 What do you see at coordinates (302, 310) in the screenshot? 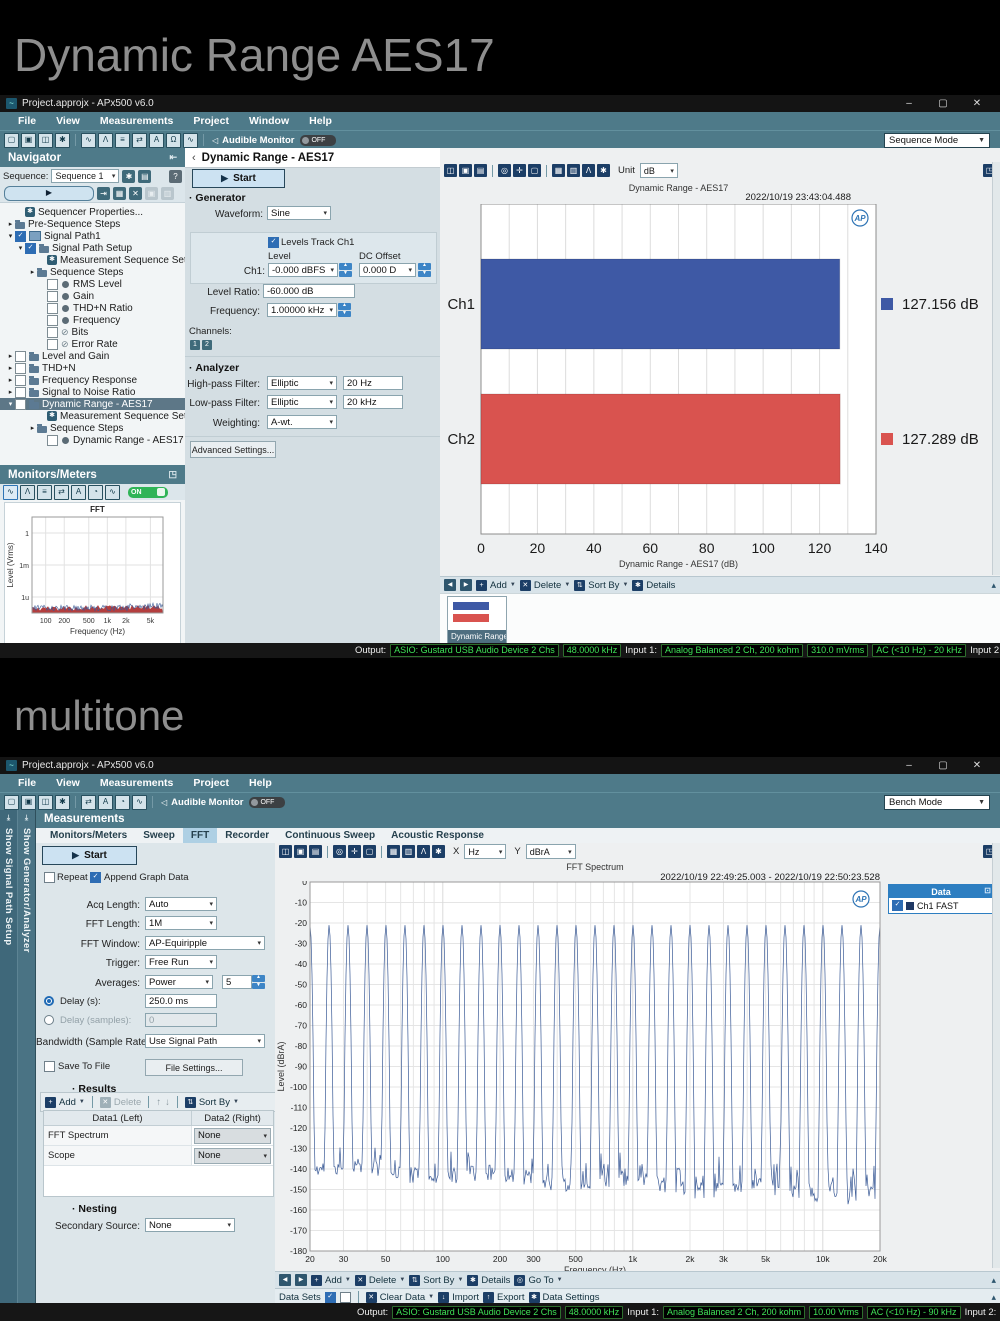
I see `frequency-select: 1.00000 kHz ▾` at bounding box center [302, 310].